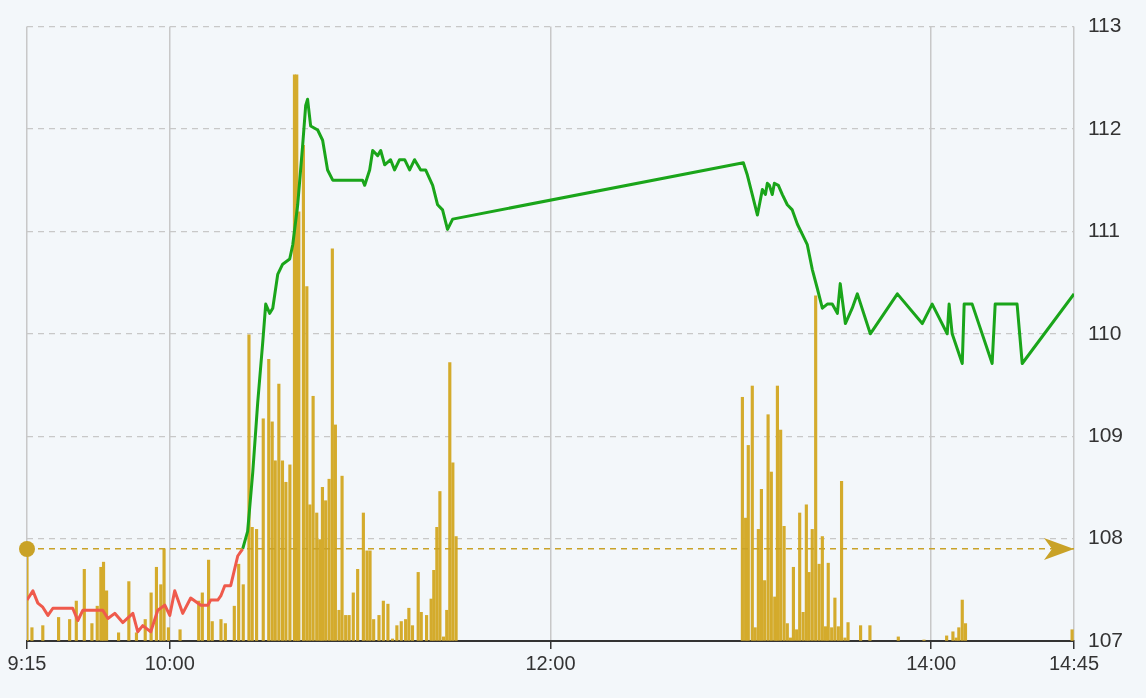 This screenshot has height=698, width=1146. Describe the element at coordinates (931, 662) in the screenshot. I see `x-tick-label: 14:00` at that location.